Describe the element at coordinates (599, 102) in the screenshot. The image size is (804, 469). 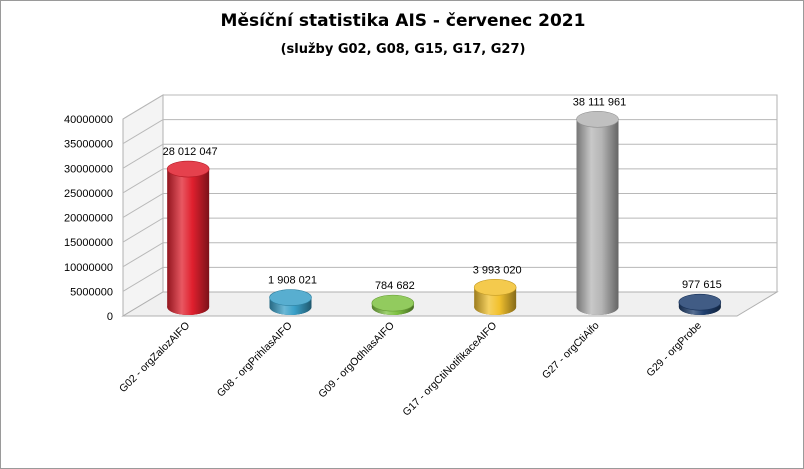
I see `data-label: 38 111 961` at that location.